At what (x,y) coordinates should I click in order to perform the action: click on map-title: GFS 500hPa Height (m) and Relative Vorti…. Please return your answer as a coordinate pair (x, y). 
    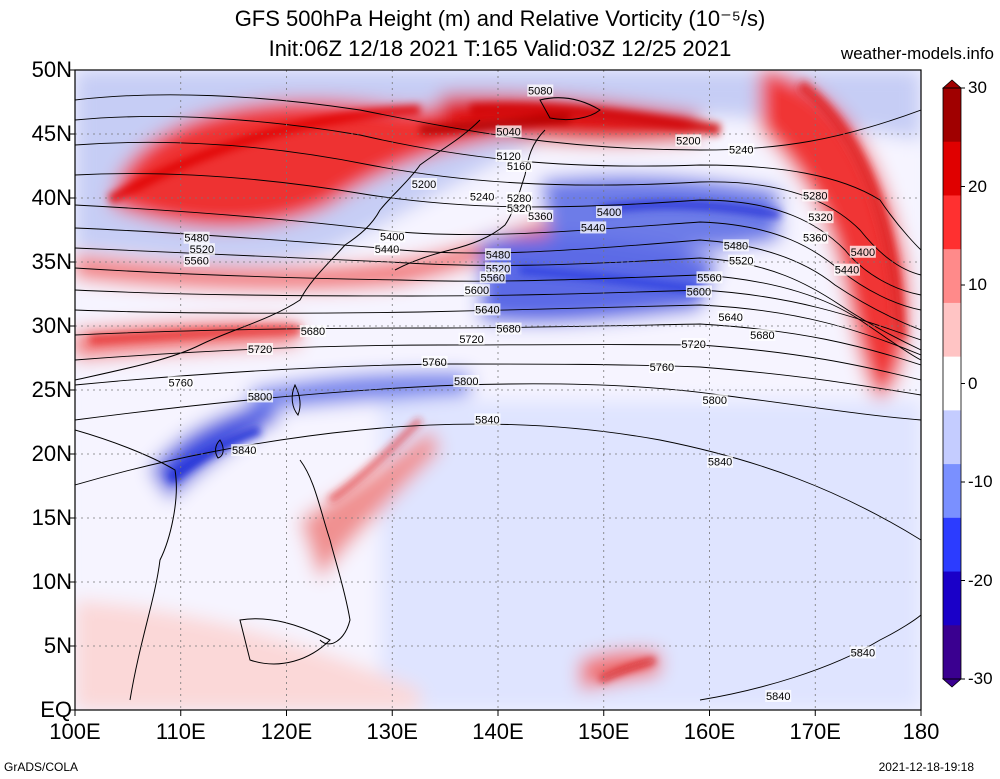
    Looking at the image, I should click on (500, 18).